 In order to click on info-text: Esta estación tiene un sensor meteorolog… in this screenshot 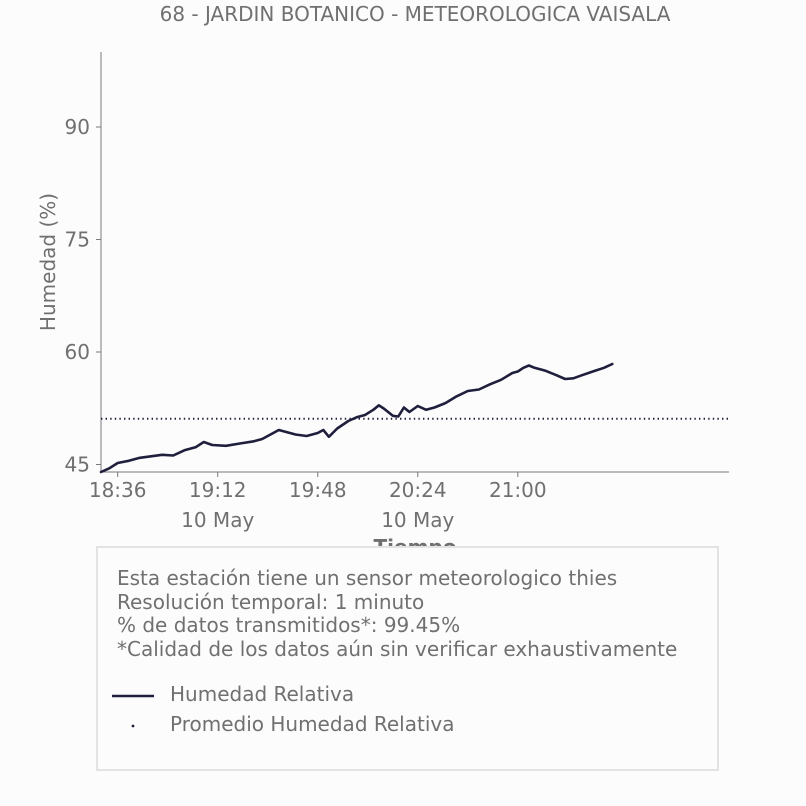, I will do `click(397, 613)`.